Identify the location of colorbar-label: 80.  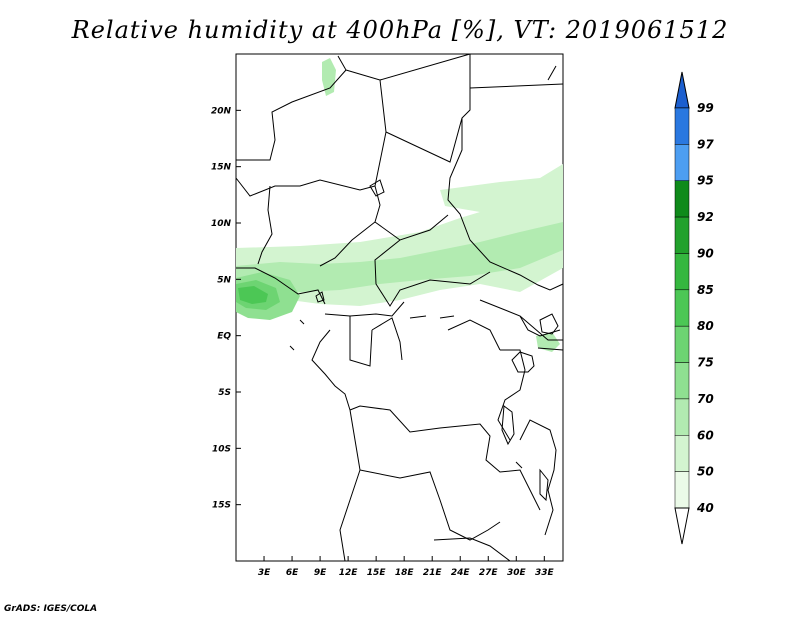
(705, 326).